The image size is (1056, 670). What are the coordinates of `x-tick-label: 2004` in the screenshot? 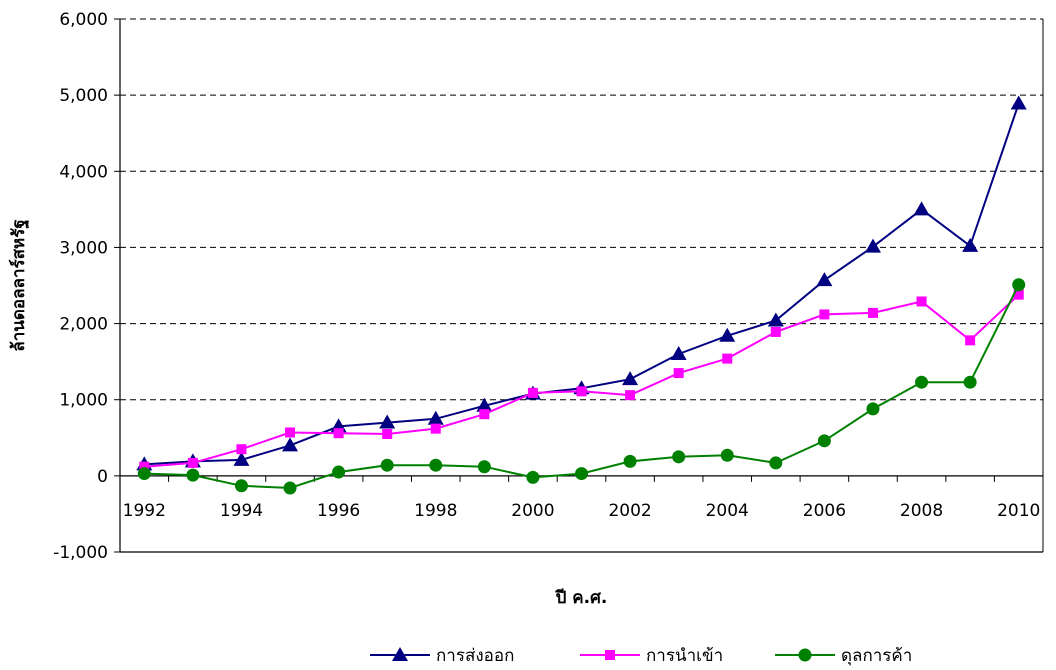 It's located at (727, 511).